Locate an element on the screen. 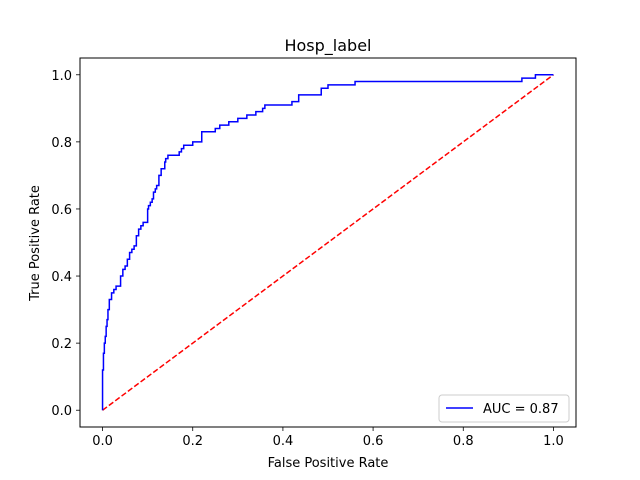  x-tick-label: 1.0 is located at coordinates (553, 441).